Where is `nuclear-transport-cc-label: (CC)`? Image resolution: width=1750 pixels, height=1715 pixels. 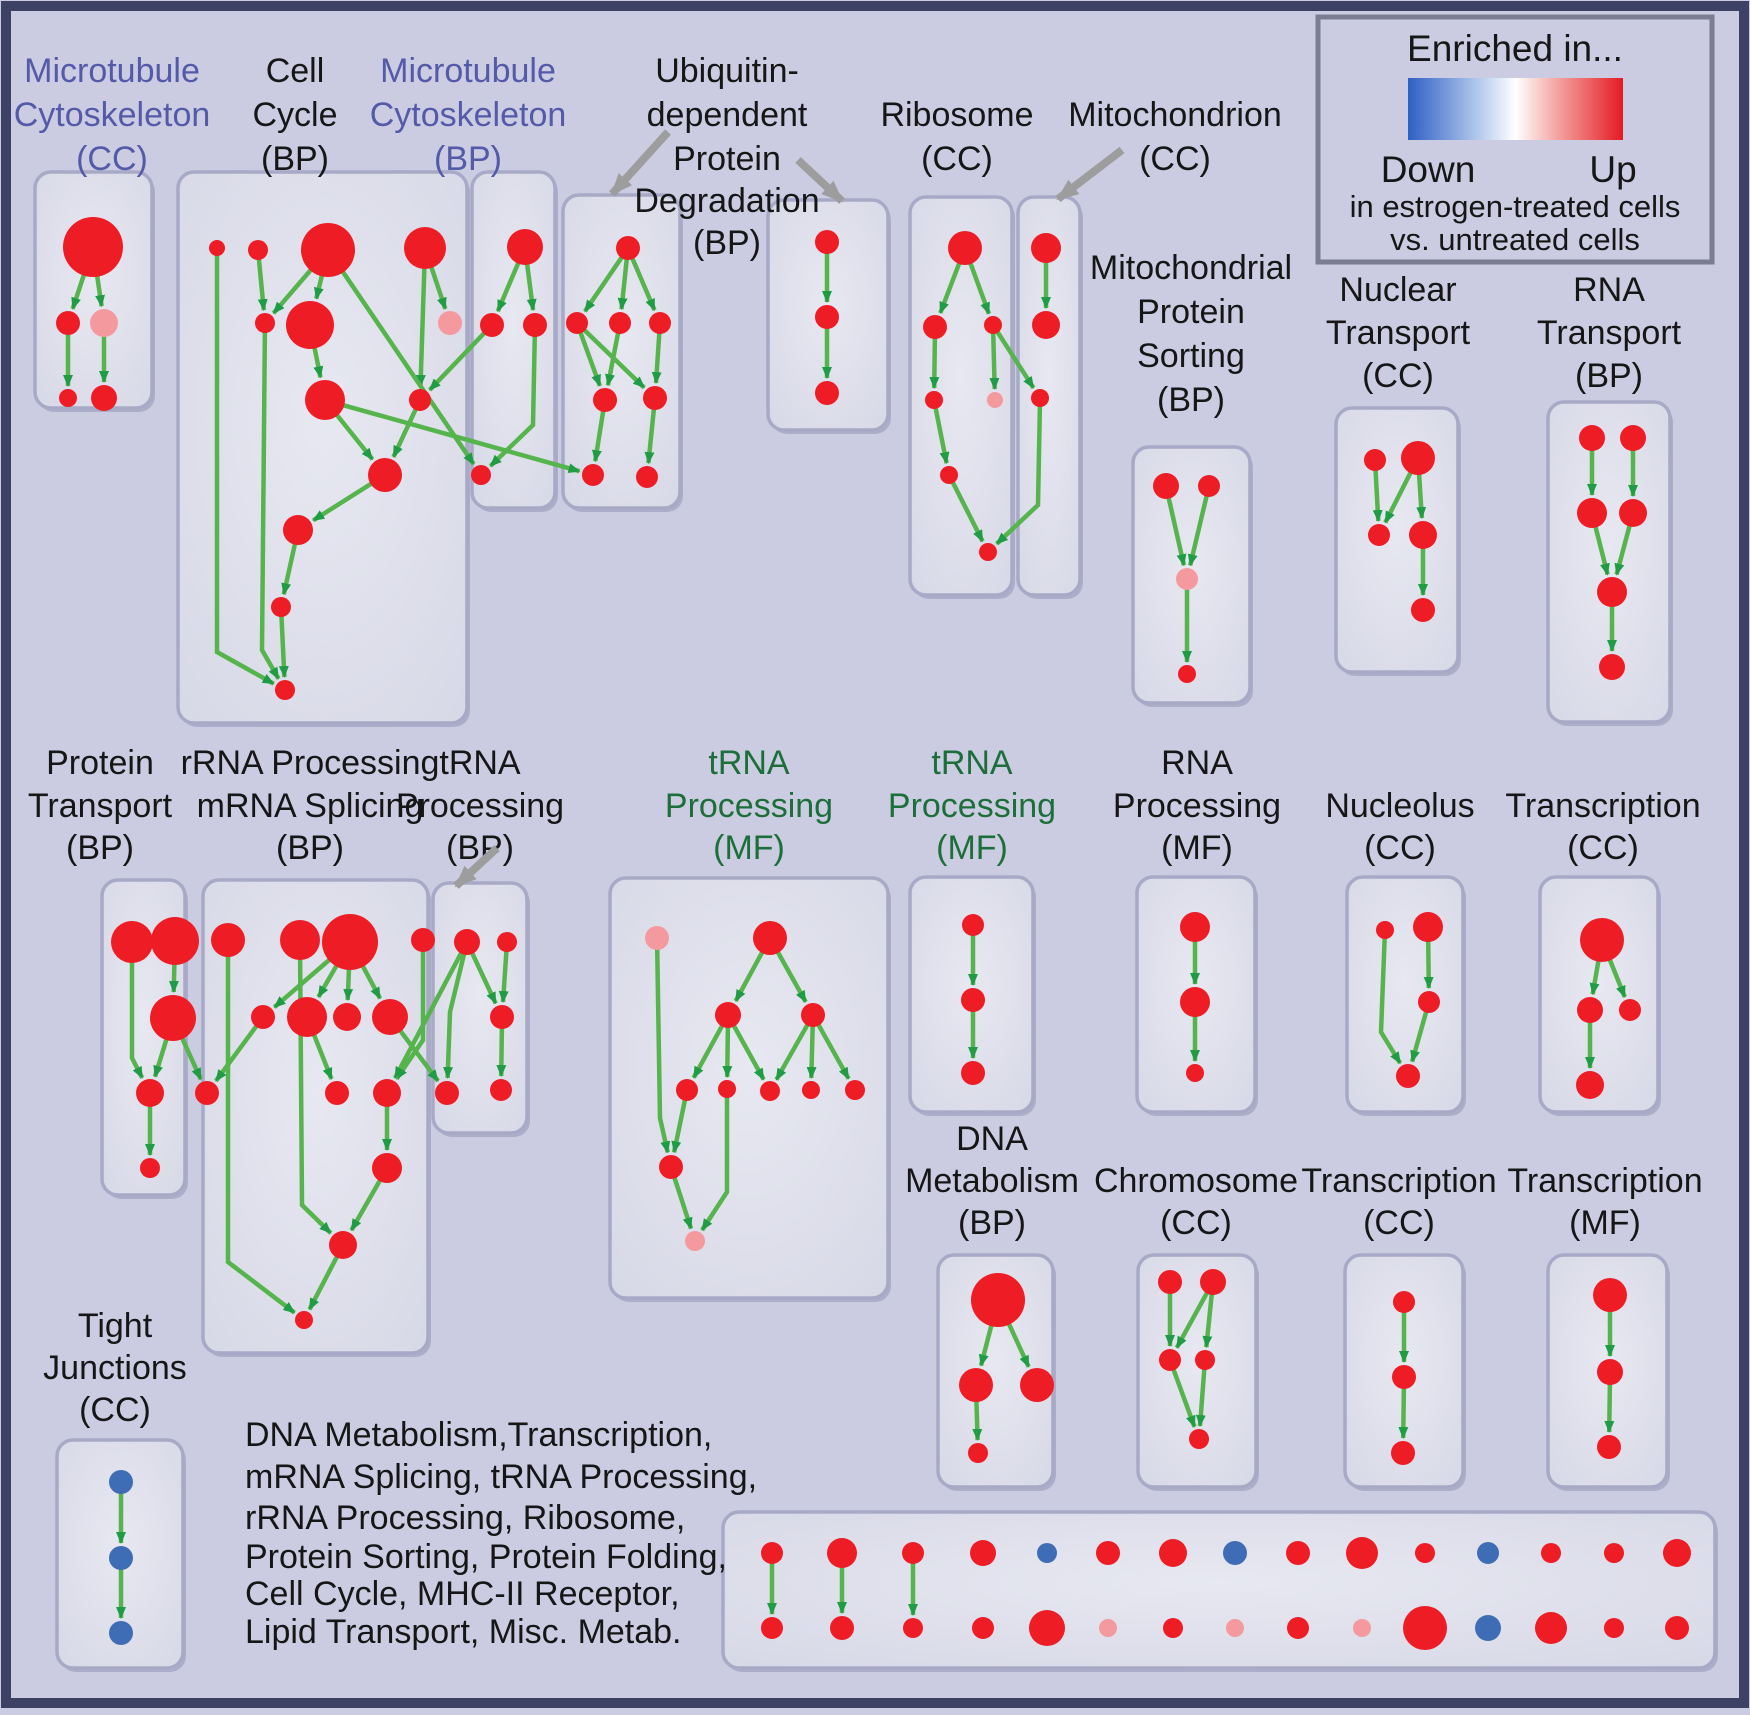 nuclear-transport-cc-label: (CC) is located at coordinates (1398, 376).